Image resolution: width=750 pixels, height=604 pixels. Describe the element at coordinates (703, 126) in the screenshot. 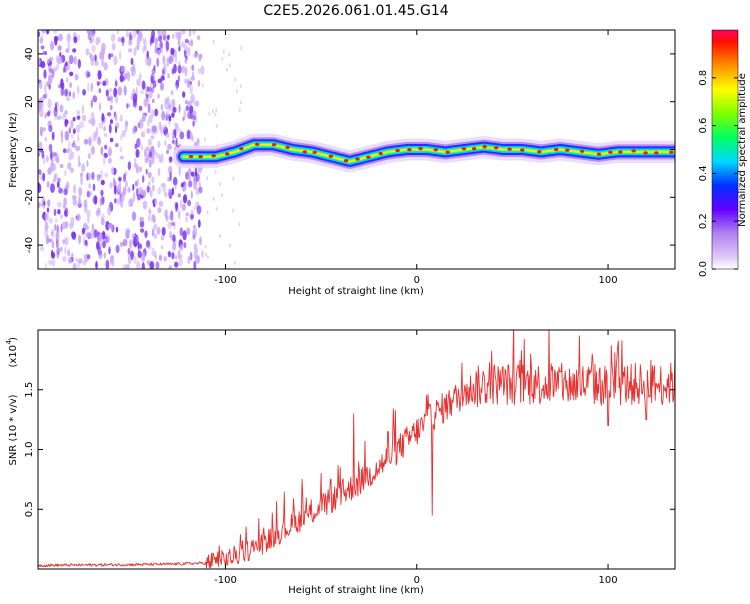

I see `colorbar-tick-label: 0.6` at that location.